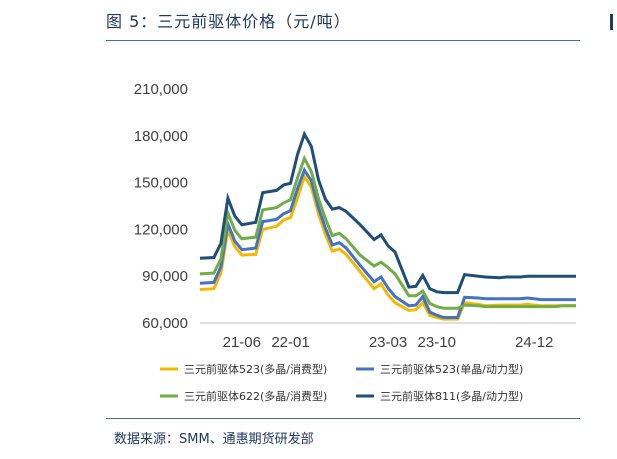  I want to click on legend-label: 三元前驱体811(多晶/动力型), so click(451, 396).